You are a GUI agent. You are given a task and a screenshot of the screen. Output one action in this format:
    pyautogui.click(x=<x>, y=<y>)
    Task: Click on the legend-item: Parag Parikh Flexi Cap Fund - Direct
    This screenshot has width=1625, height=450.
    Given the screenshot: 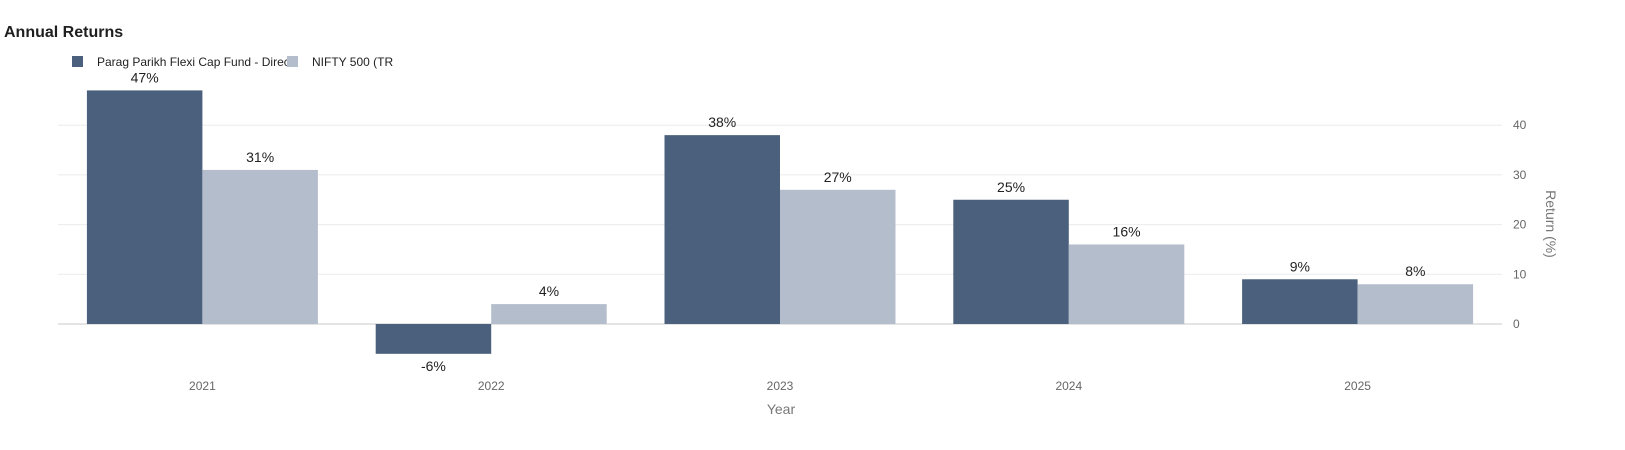 What is the action you would take?
    pyautogui.click(x=183, y=62)
    